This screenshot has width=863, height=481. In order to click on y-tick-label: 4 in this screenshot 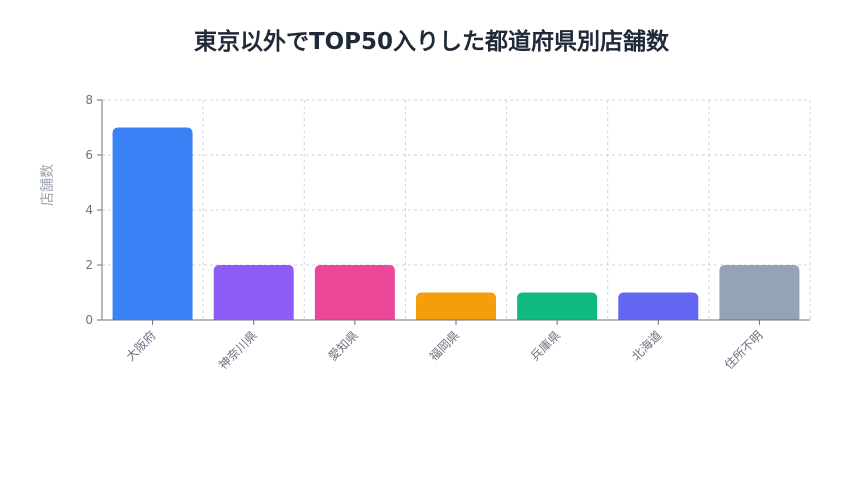, I will do `click(89, 210)`.